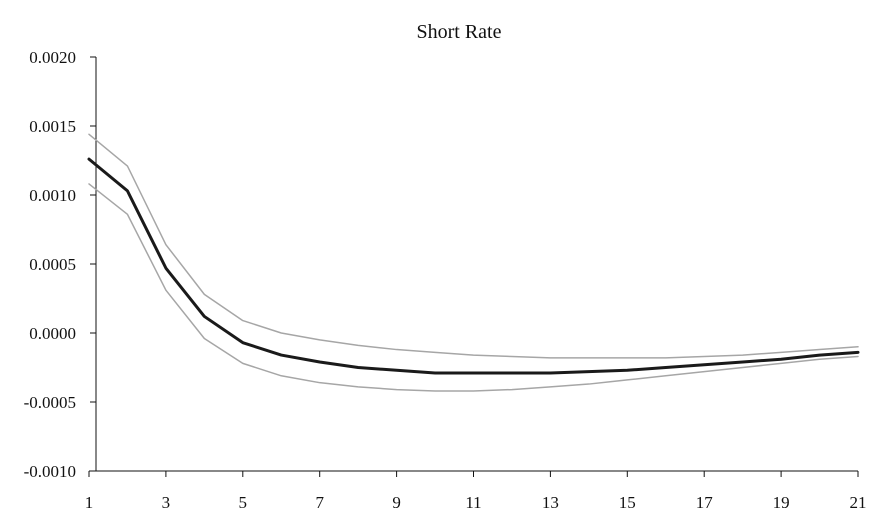  Describe the element at coordinates (858, 502) in the screenshot. I see `x-tick-label: 21` at that location.